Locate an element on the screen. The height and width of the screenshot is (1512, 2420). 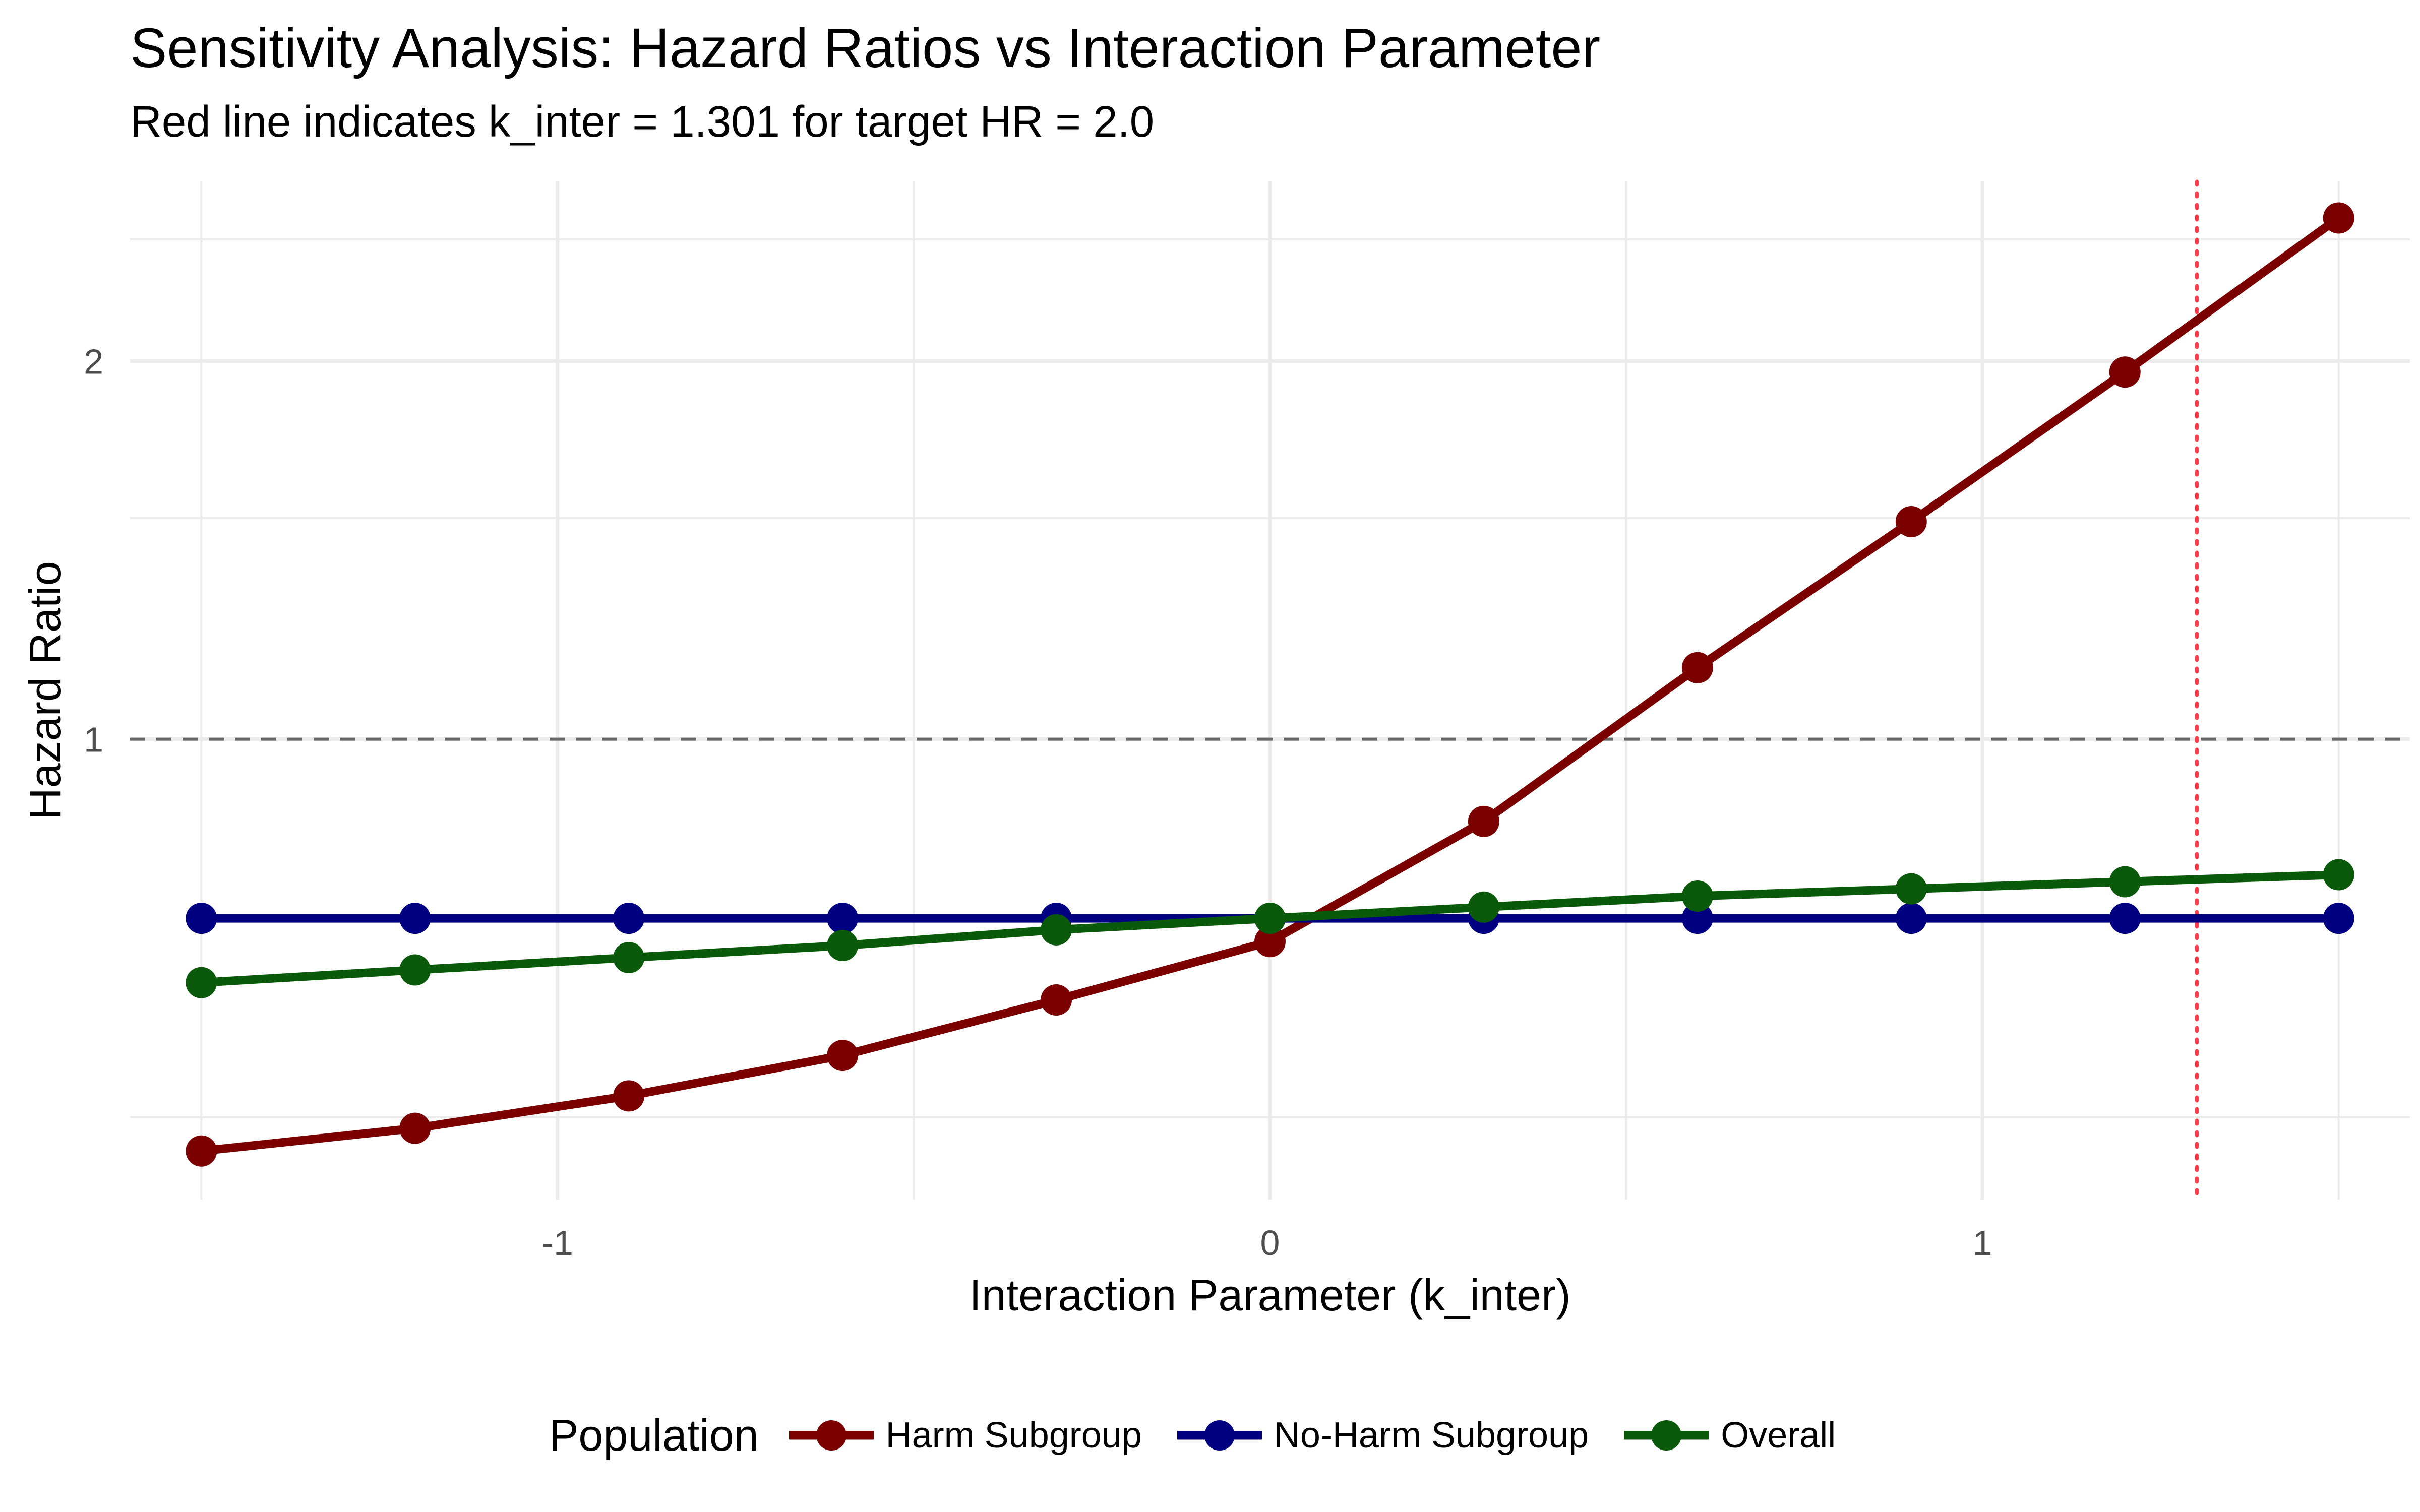
legend-label: Overall is located at coordinates (1778, 1435).